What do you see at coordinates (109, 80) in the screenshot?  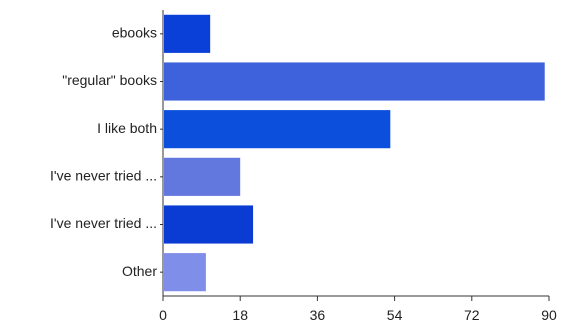 I see `category-label-1: "regular" books` at bounding box center [109, 80].